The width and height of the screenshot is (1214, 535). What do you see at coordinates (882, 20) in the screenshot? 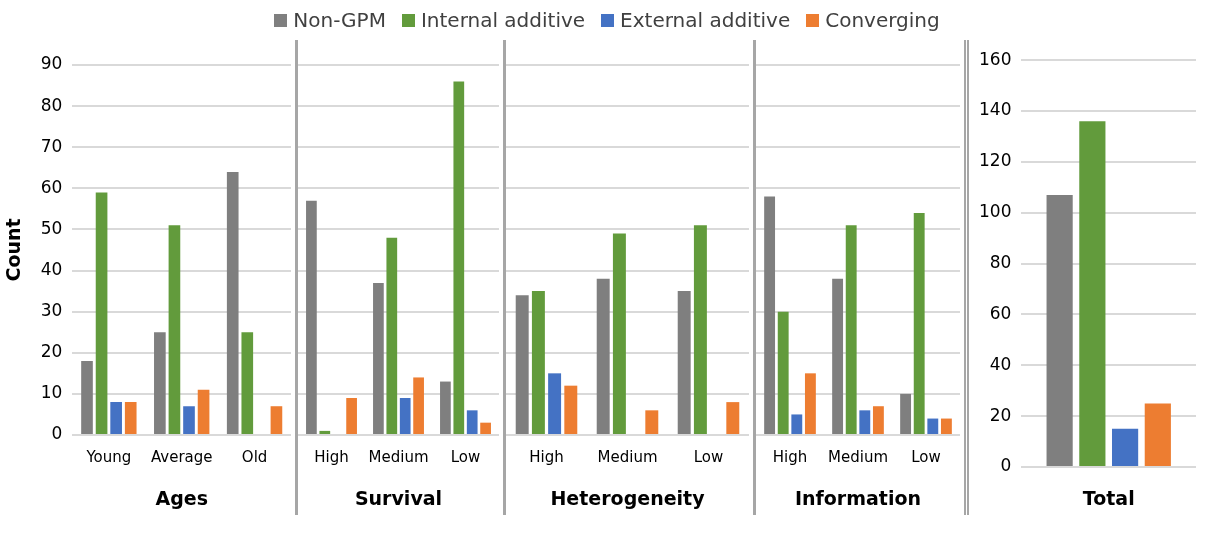
I see `legend-label: Converging` at bounding box center [882, 20].